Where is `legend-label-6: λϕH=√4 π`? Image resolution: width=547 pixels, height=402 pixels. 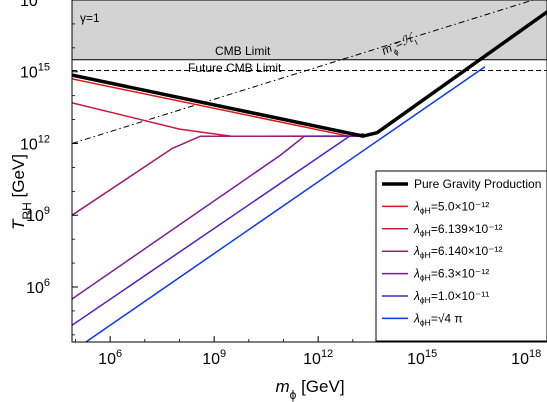
legend-label-6: λϕH=√4 π is located at coordinates (438, 319).